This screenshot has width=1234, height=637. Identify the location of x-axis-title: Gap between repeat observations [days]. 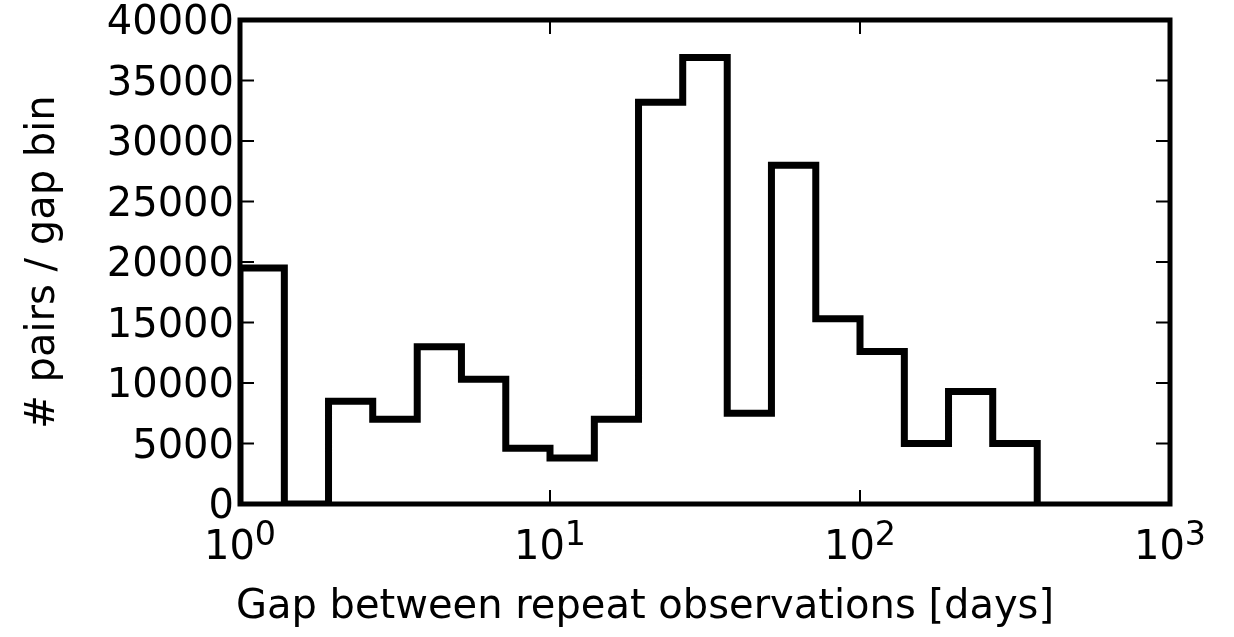
(645, 604).